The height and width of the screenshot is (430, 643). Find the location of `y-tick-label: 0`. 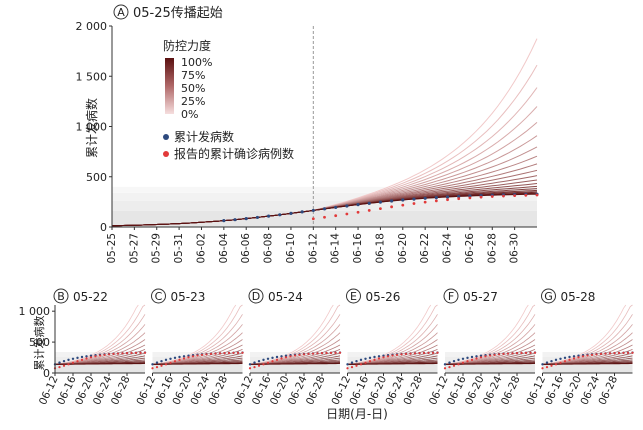

y-tick-label: 0 is located at coordinates (103, 227).